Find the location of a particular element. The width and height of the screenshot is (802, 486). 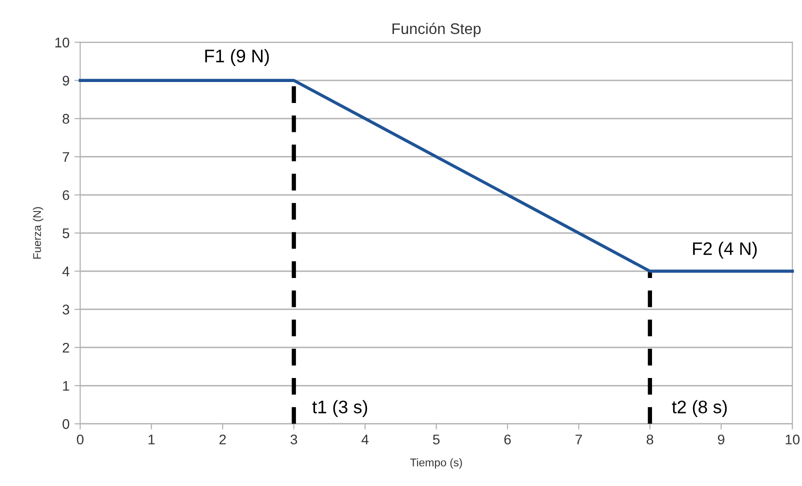

x-tick-label: 8 is located at coordinates (650, 439).